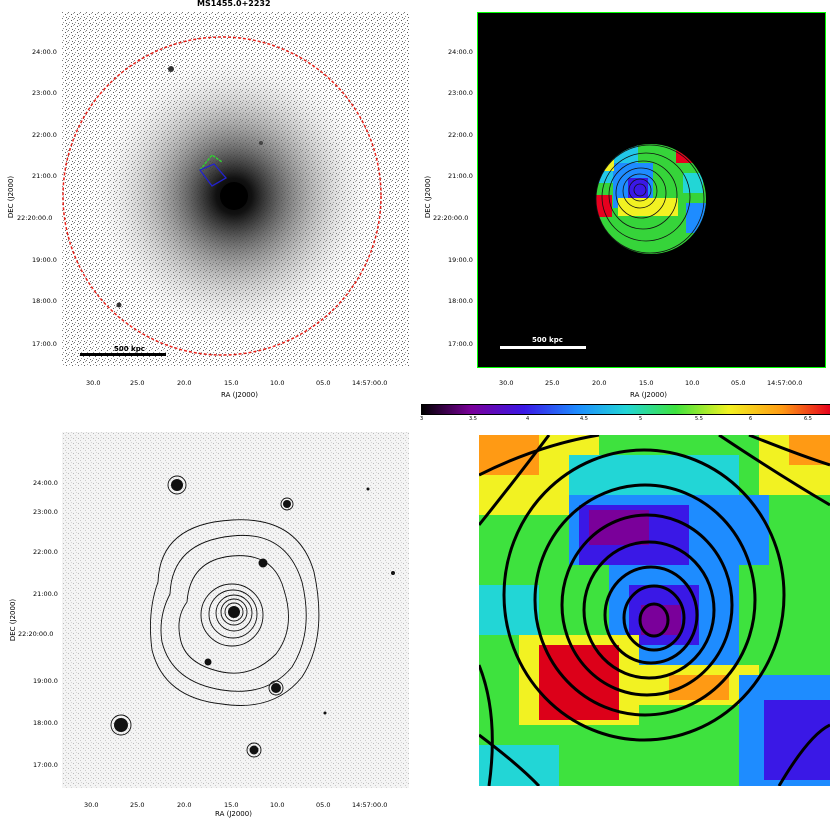 This screenshot has height=818, width=830. I want to click on temp-map-svg, so click(650, 199).